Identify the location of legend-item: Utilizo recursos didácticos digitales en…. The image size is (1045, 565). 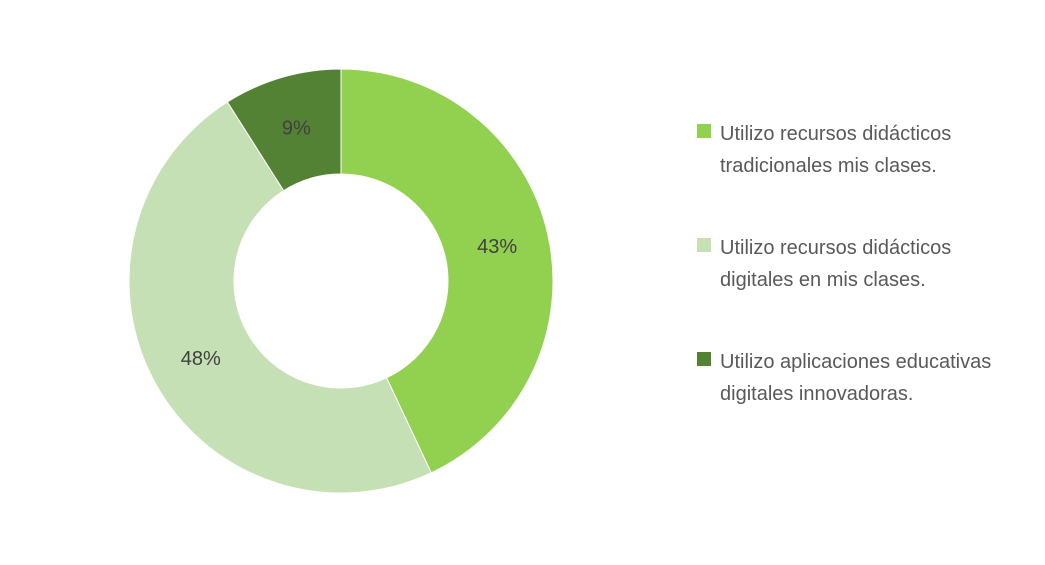
(853, 264).